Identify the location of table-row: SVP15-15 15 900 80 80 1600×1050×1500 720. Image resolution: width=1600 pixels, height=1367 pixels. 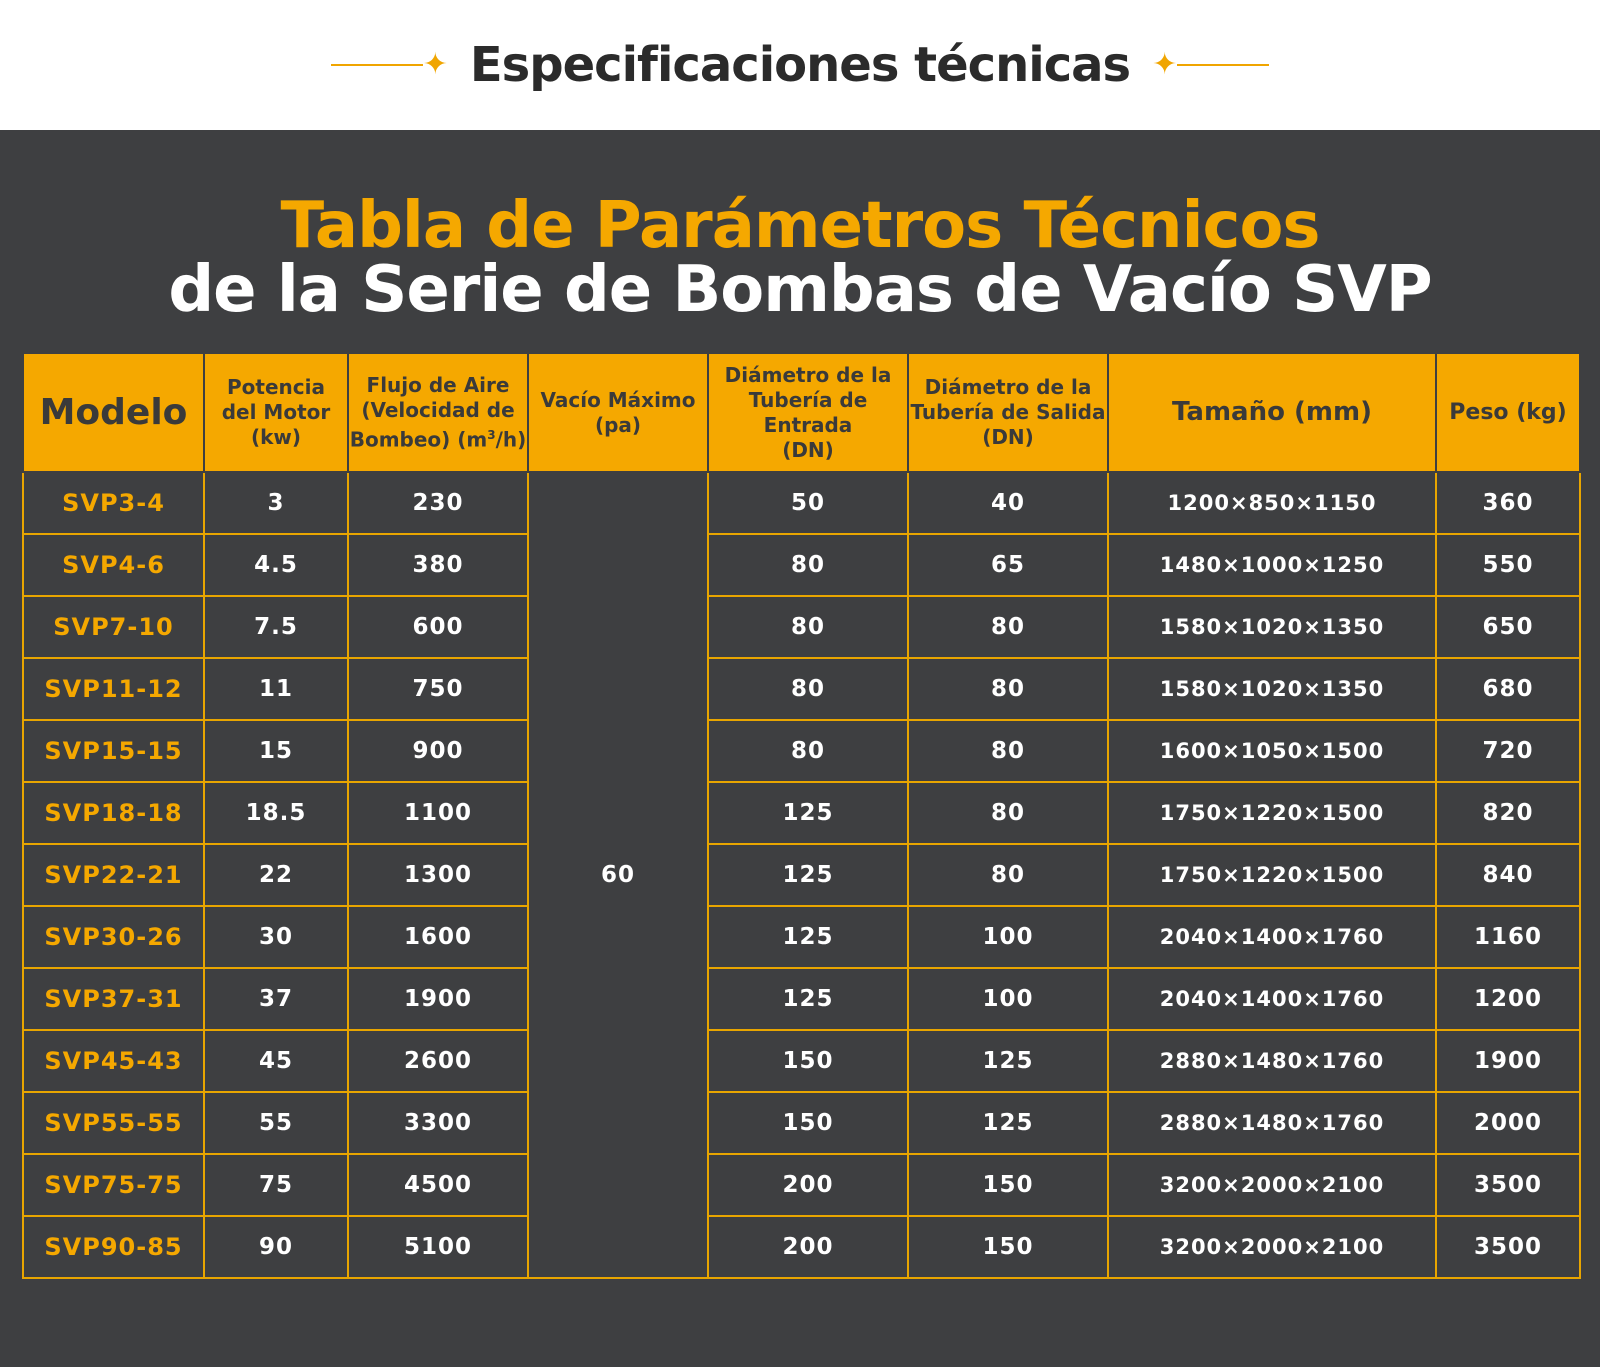
(801, 751).